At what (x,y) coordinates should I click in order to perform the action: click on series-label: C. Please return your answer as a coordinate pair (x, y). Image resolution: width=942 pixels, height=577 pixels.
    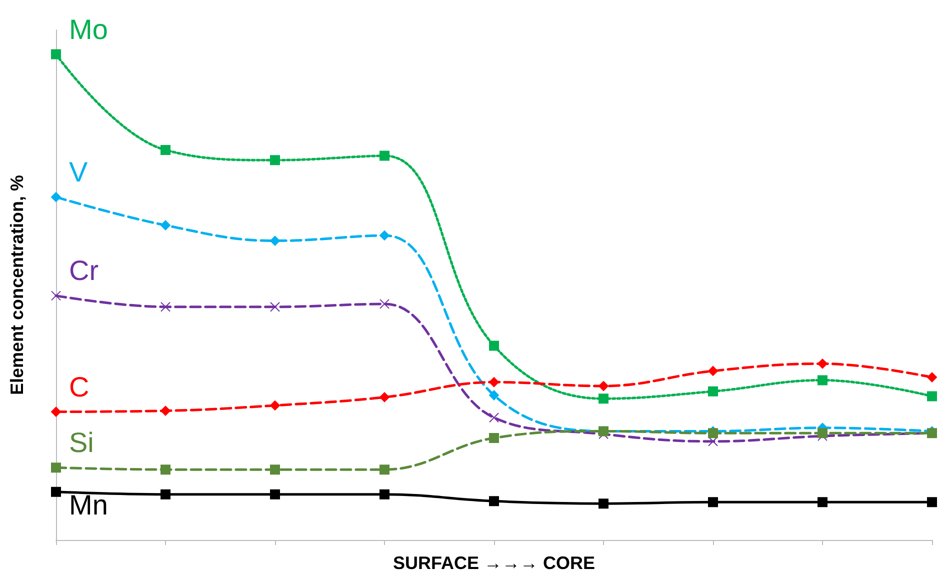
    Looking at the image, I should click on (79, 386).